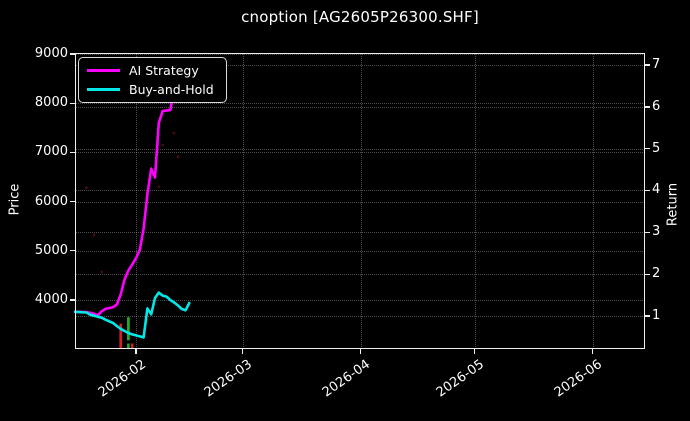 The height and width of the screenshot is (421, 690). What do you see at coordinates (656, 106) in the screenshot?
I see `return-tick-label: 6` at bounding box center [656, 106].